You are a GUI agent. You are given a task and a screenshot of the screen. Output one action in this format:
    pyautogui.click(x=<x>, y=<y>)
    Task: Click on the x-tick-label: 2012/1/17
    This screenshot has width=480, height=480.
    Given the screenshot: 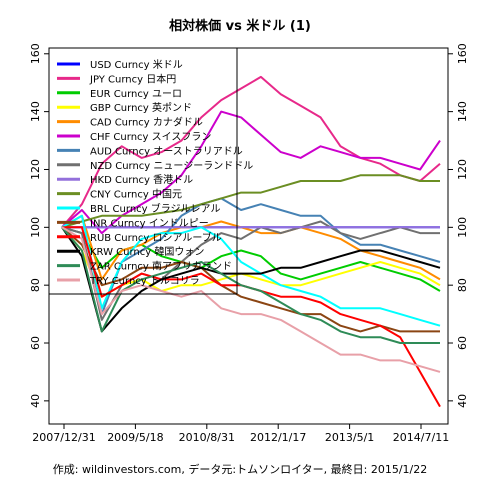 What is the action you would take?
    pyautogui.click(x=278, y=437)
    